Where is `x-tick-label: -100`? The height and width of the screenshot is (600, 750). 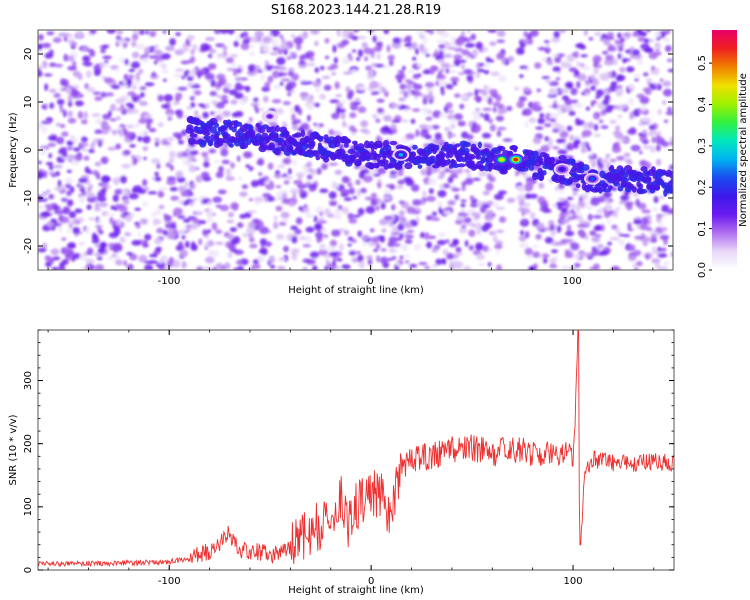
x-tick-label: -100 is located at coordinates (169, 281).